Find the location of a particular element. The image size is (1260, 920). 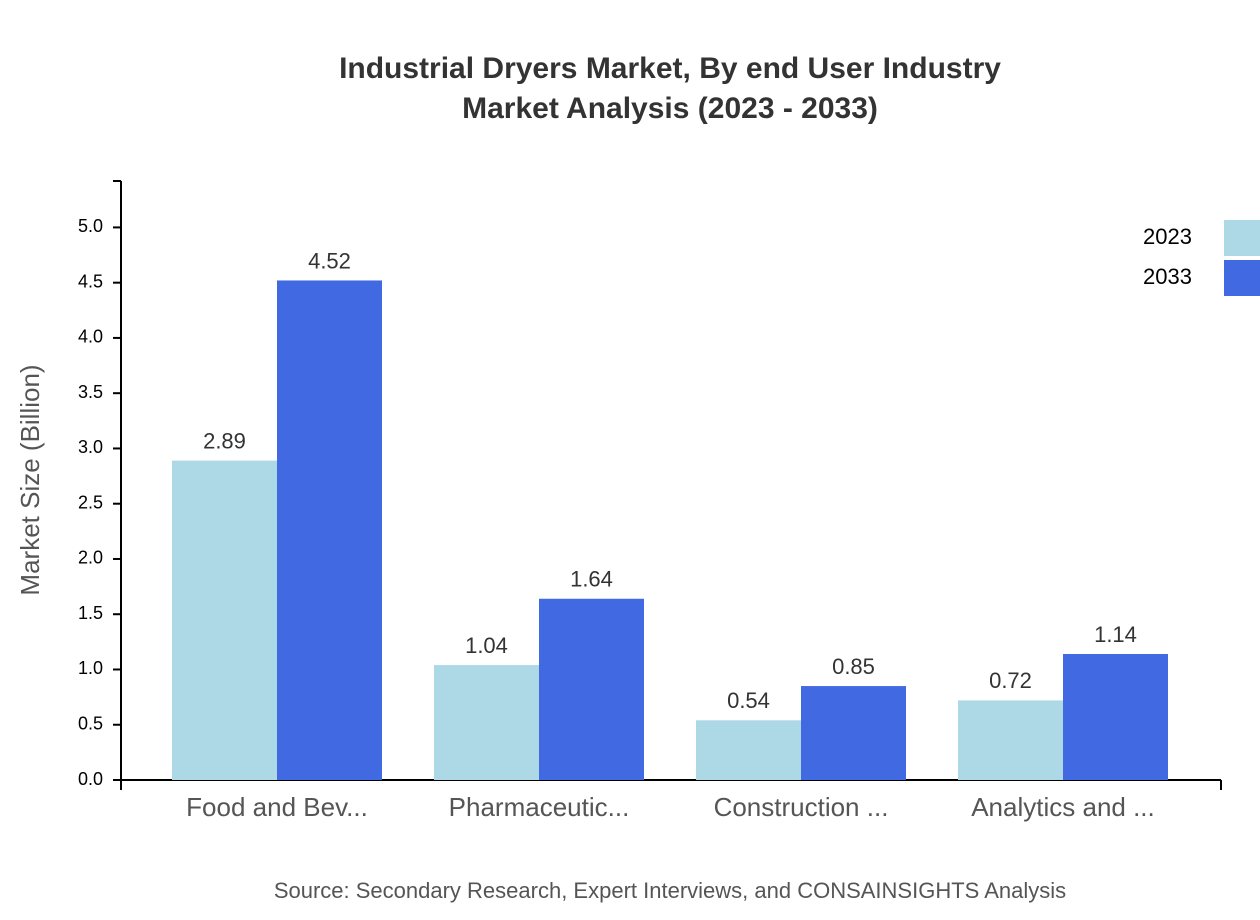

data-label: 1.14 is located at coordinates (1115, 634).